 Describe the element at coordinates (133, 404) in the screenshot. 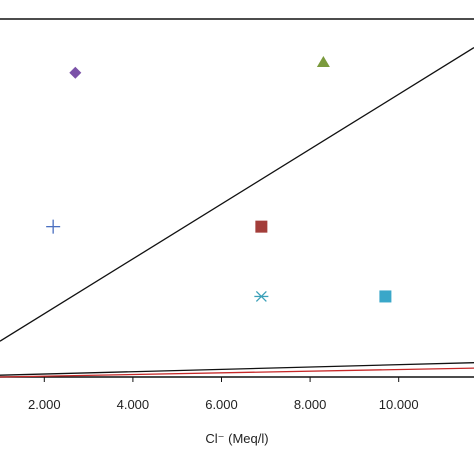

I see `x-tick-label: 4.000` at that location.